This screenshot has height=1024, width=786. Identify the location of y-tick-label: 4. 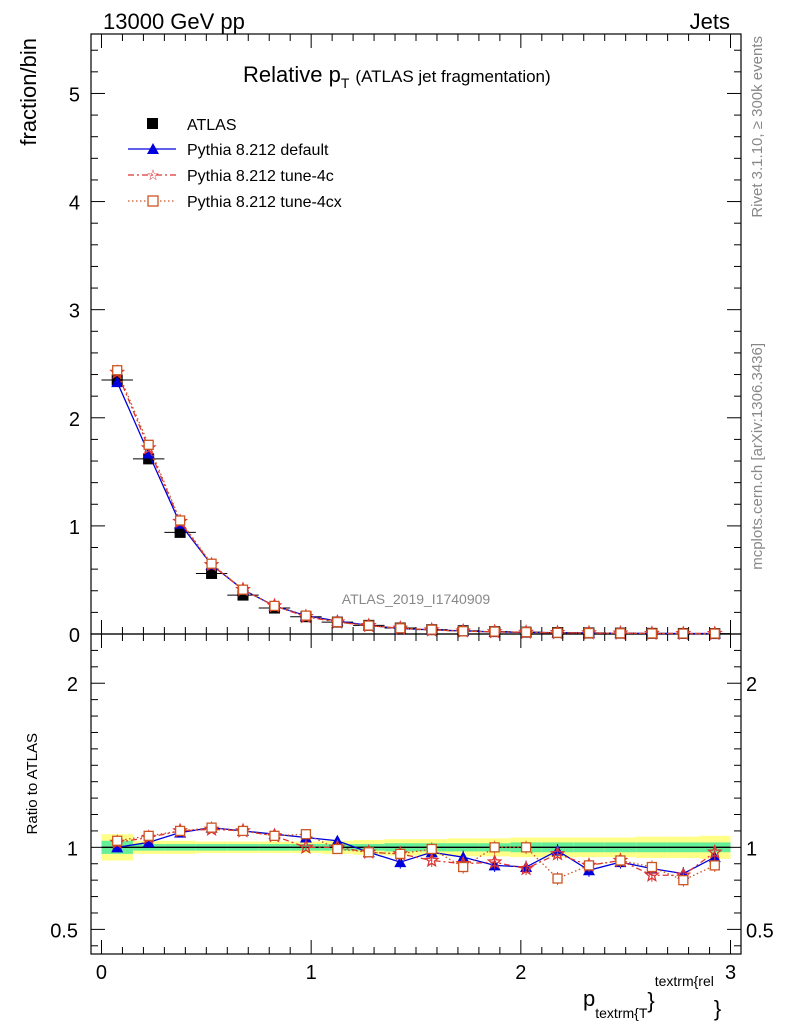
(74, 204).